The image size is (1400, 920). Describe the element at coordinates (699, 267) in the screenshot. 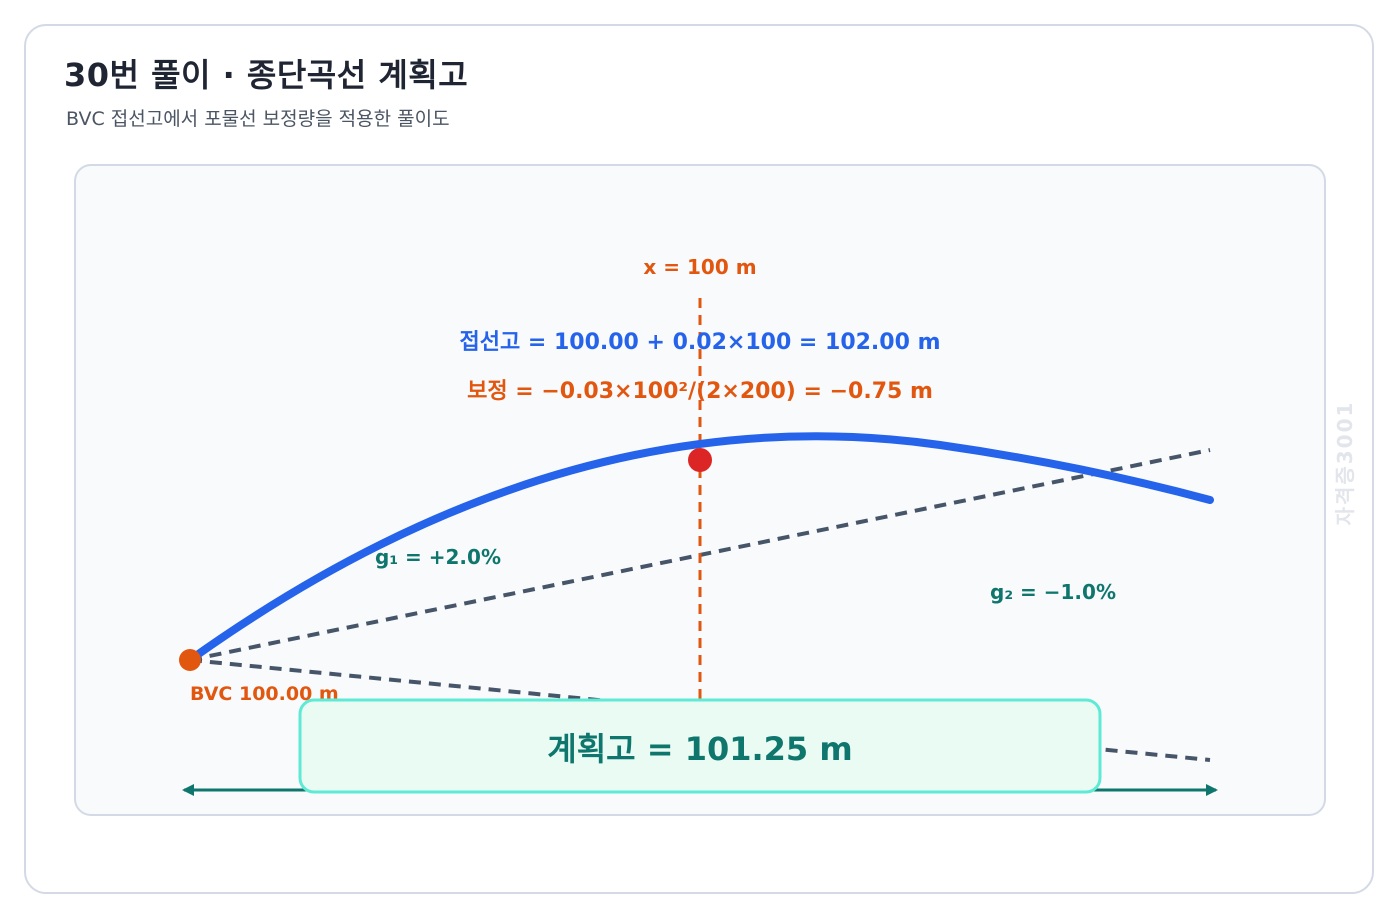

I see `station-label: x = 100 m` at that location.